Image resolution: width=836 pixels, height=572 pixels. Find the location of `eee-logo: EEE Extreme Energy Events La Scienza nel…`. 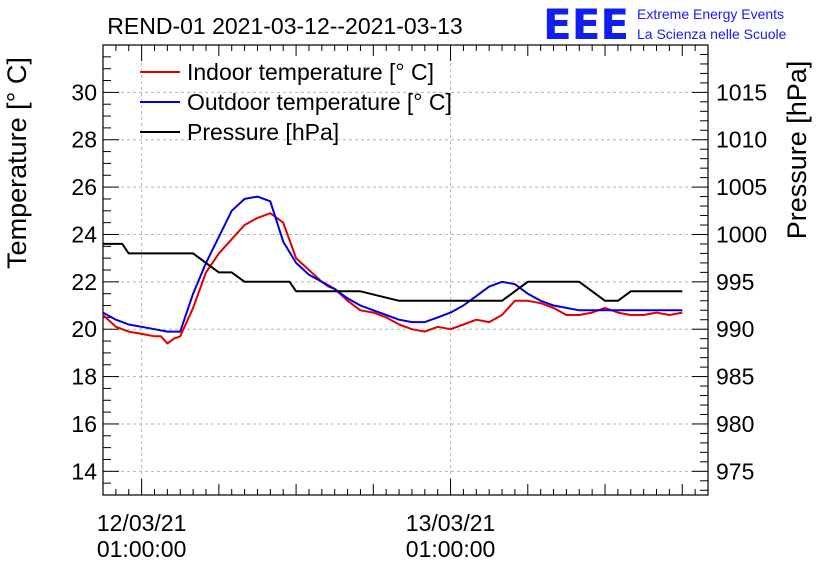

eee-logo: EEE Extreme Energy Events La Scienza nel… is located at coordinates (665, 24).